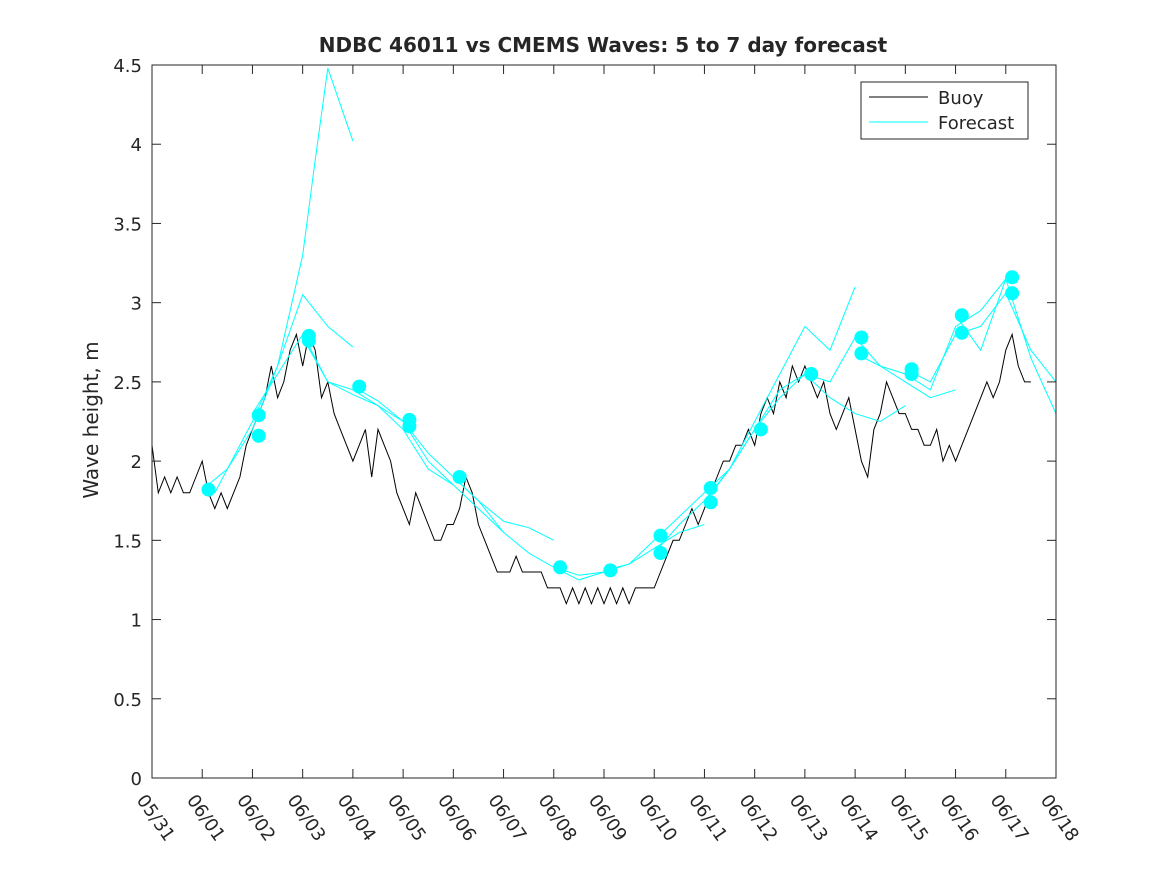 The image size is (1167, 879). I want to click on x-tick-label: 06/06, so click(456, 818).